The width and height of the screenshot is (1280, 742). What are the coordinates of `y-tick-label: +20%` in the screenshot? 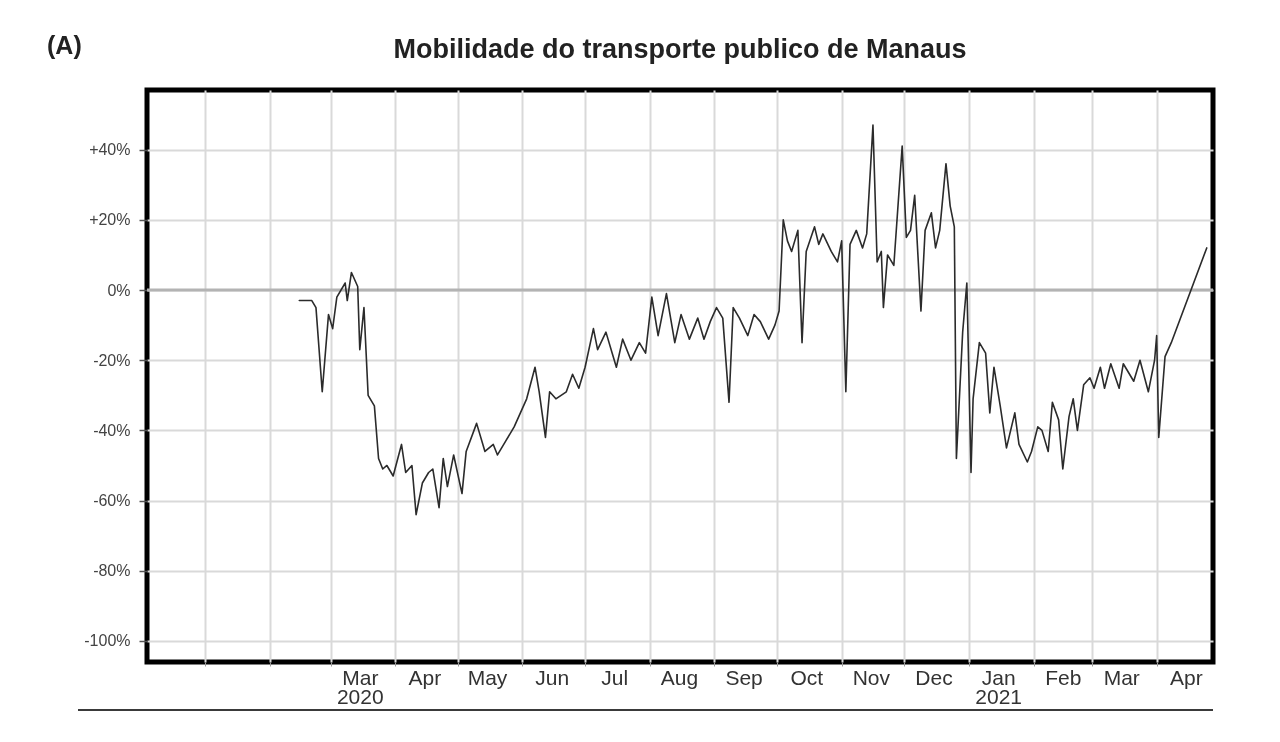 It's located at (110, 220).